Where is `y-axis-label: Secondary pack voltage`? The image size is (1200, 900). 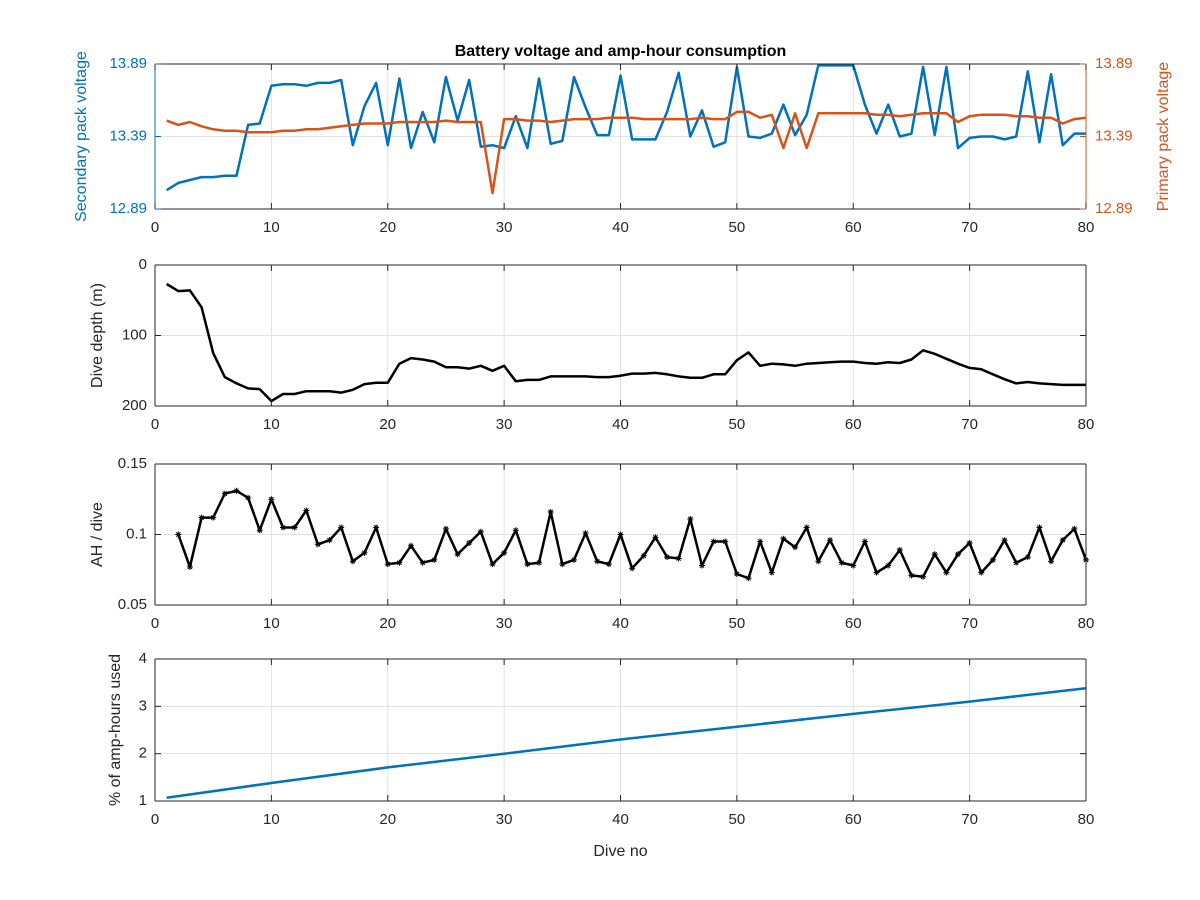
y-axis-label: Secondary pack voltage is located at coordinates (81, 136).